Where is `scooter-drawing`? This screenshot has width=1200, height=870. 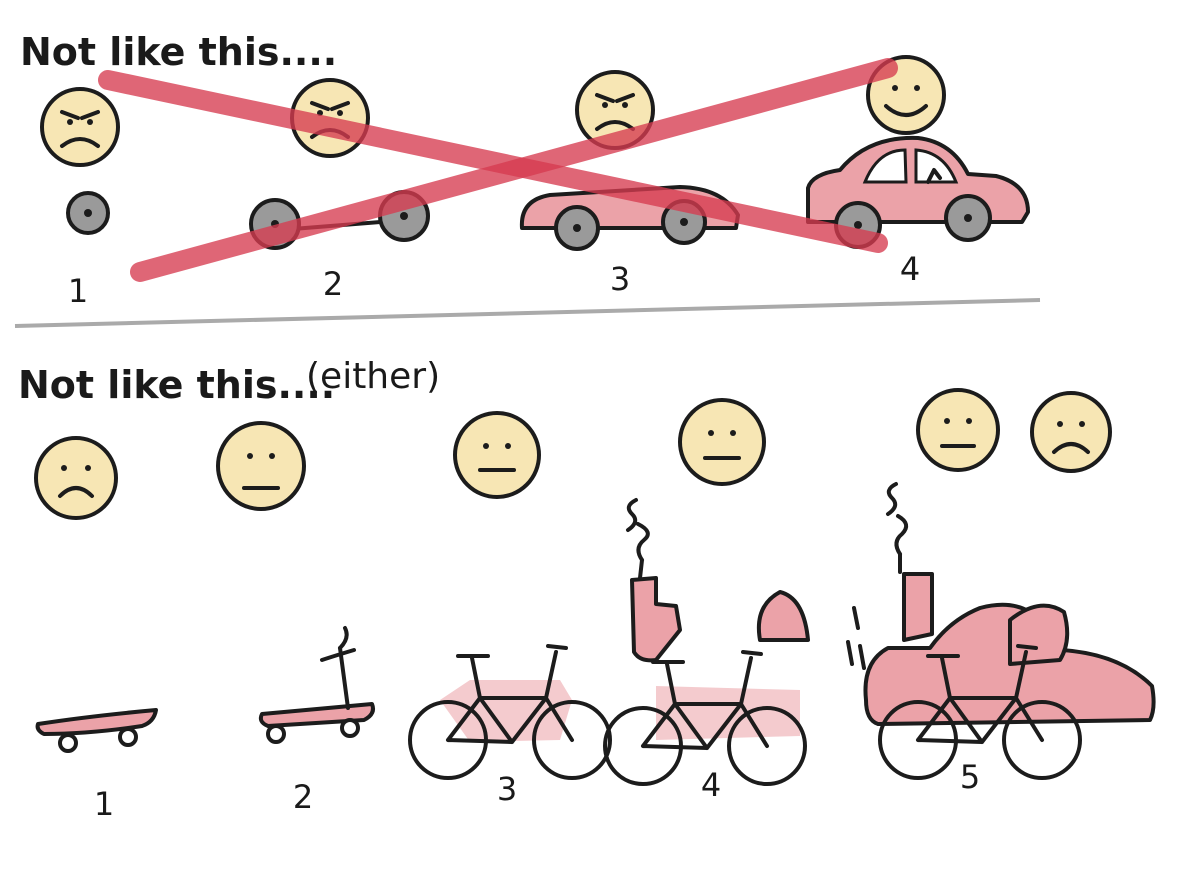 scooter-drawing is located at coordinates (316, 685).